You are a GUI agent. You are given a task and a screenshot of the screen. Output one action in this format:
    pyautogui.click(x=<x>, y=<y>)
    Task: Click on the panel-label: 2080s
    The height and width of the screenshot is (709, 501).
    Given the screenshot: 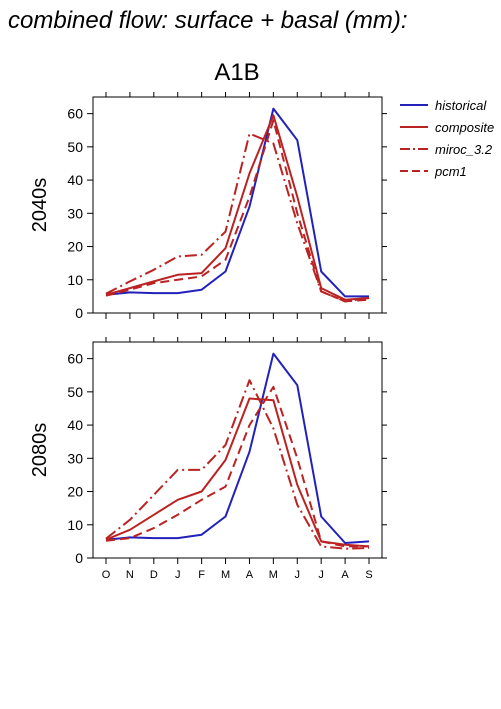 What is the action you would take?
    pyautogui.click(x=40, y=450)
    